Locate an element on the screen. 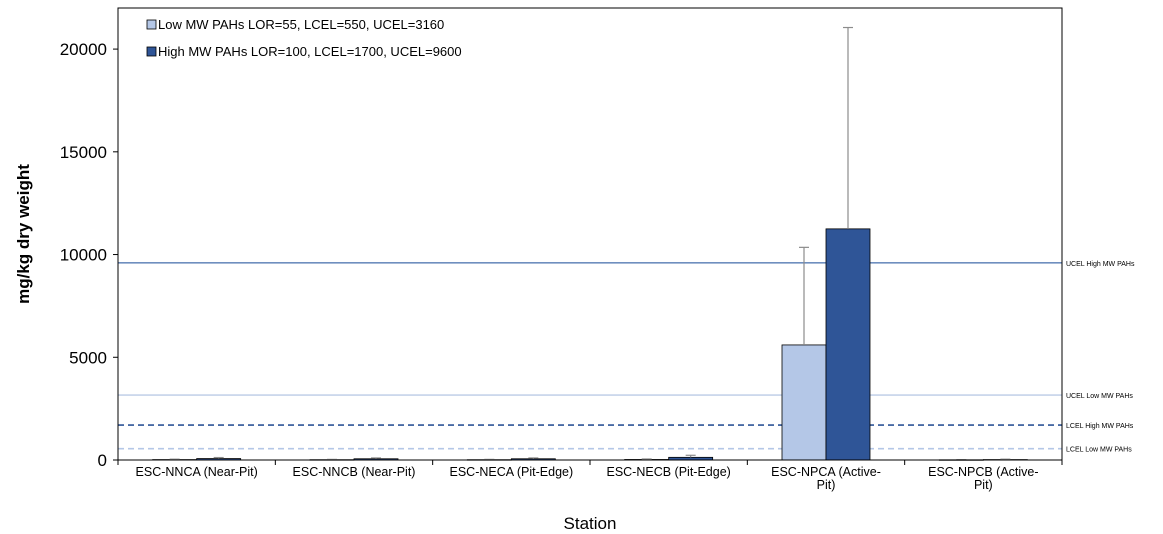 This screenshot has width=1163, height=534. x-tick-label-line: ESC-NNCB (Near-Pit) is located at coordinates (354, 472).